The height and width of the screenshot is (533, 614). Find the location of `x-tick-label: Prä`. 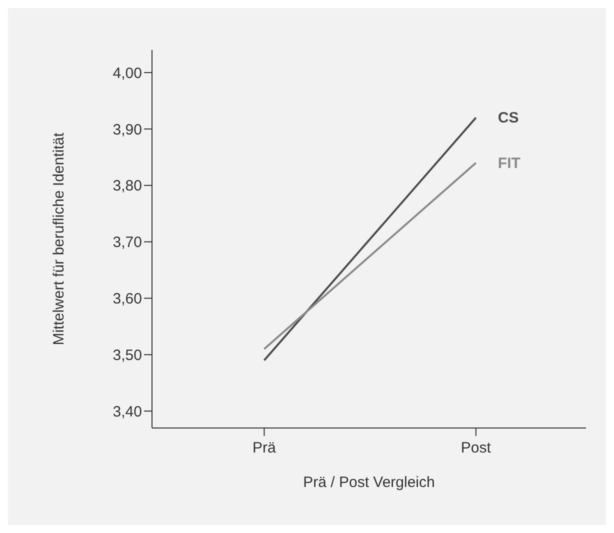

x-tick-label: Prä is located at coordinates (264, 448).